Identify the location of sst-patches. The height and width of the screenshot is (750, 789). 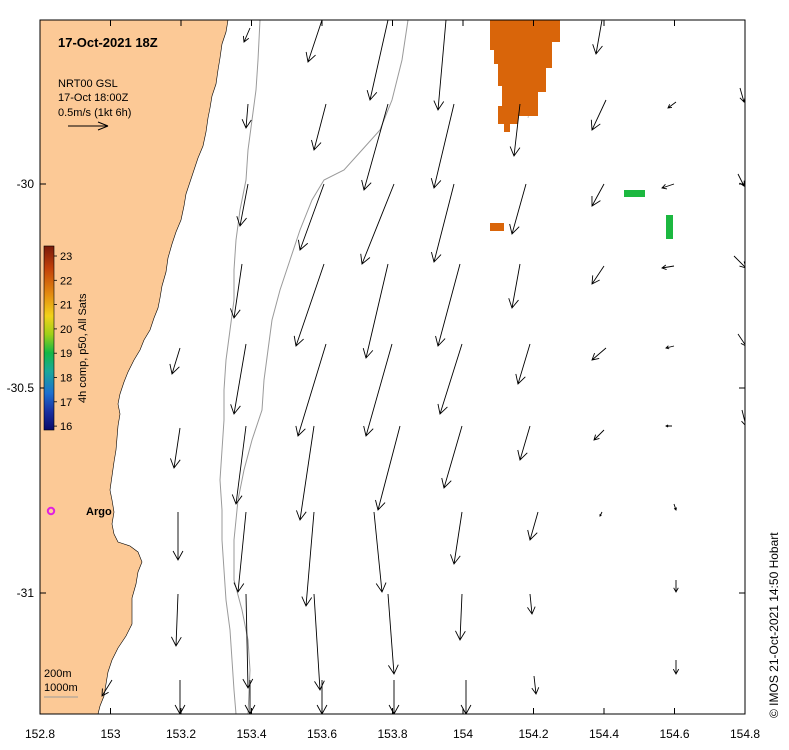
(581, 129).